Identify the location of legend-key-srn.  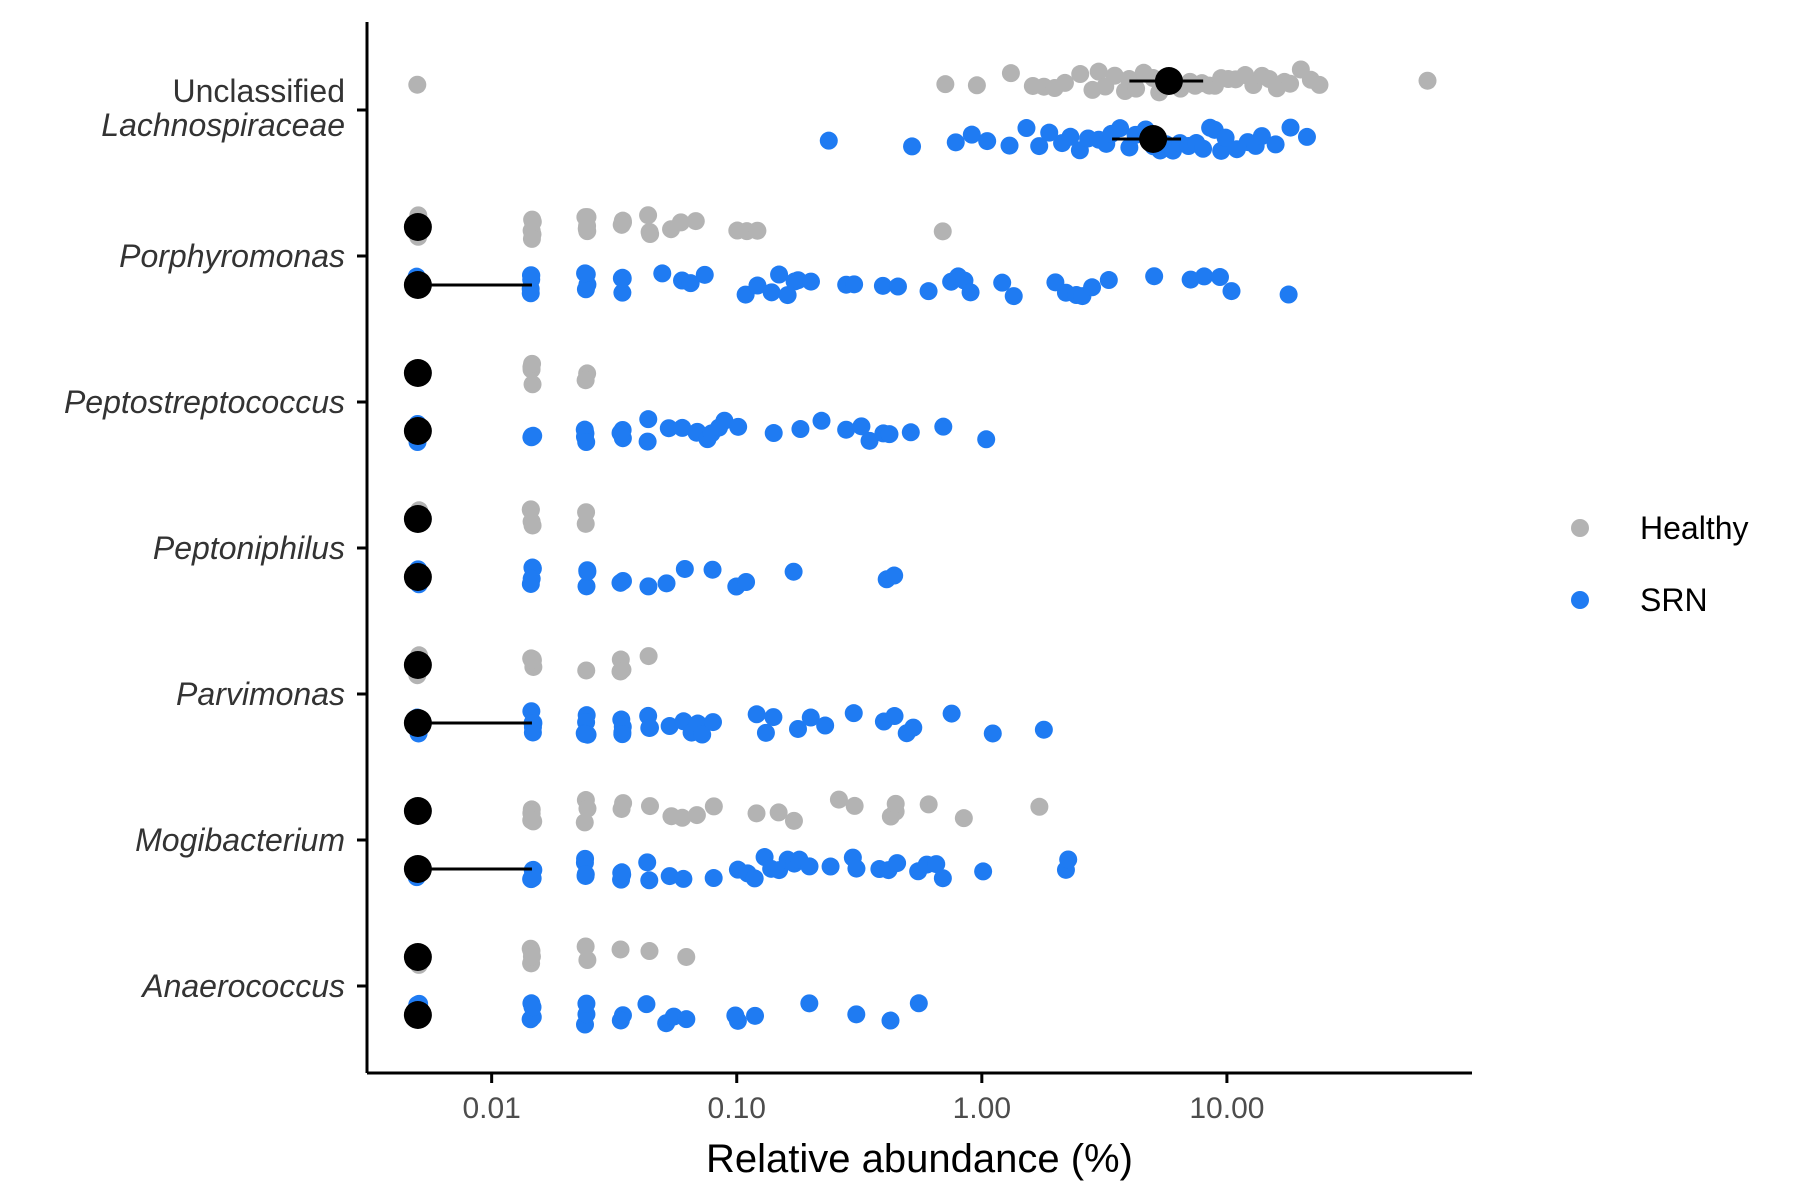
(1580, 600).